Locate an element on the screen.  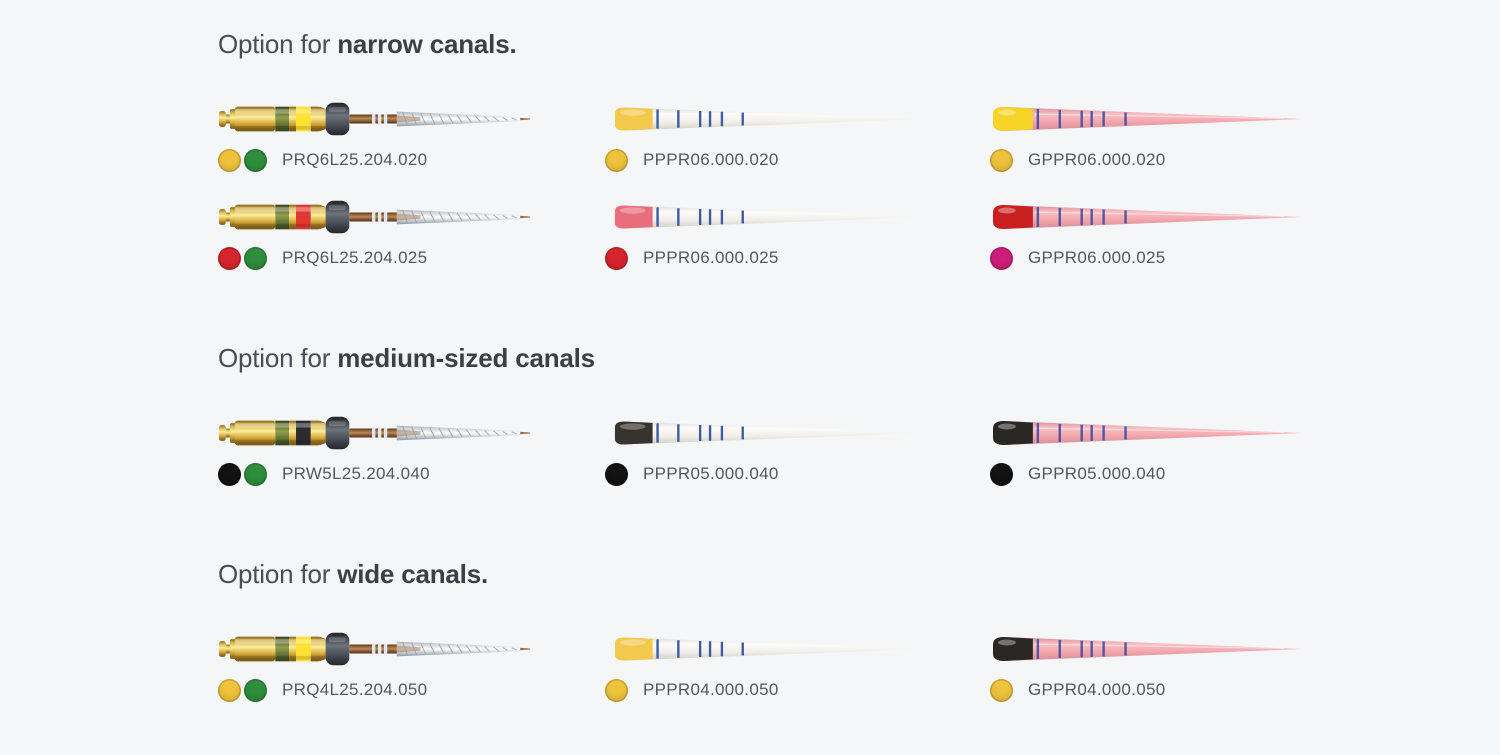
product-cell-rotary-file: PRW5L25.204.040 is located at coordinates (411, 450).